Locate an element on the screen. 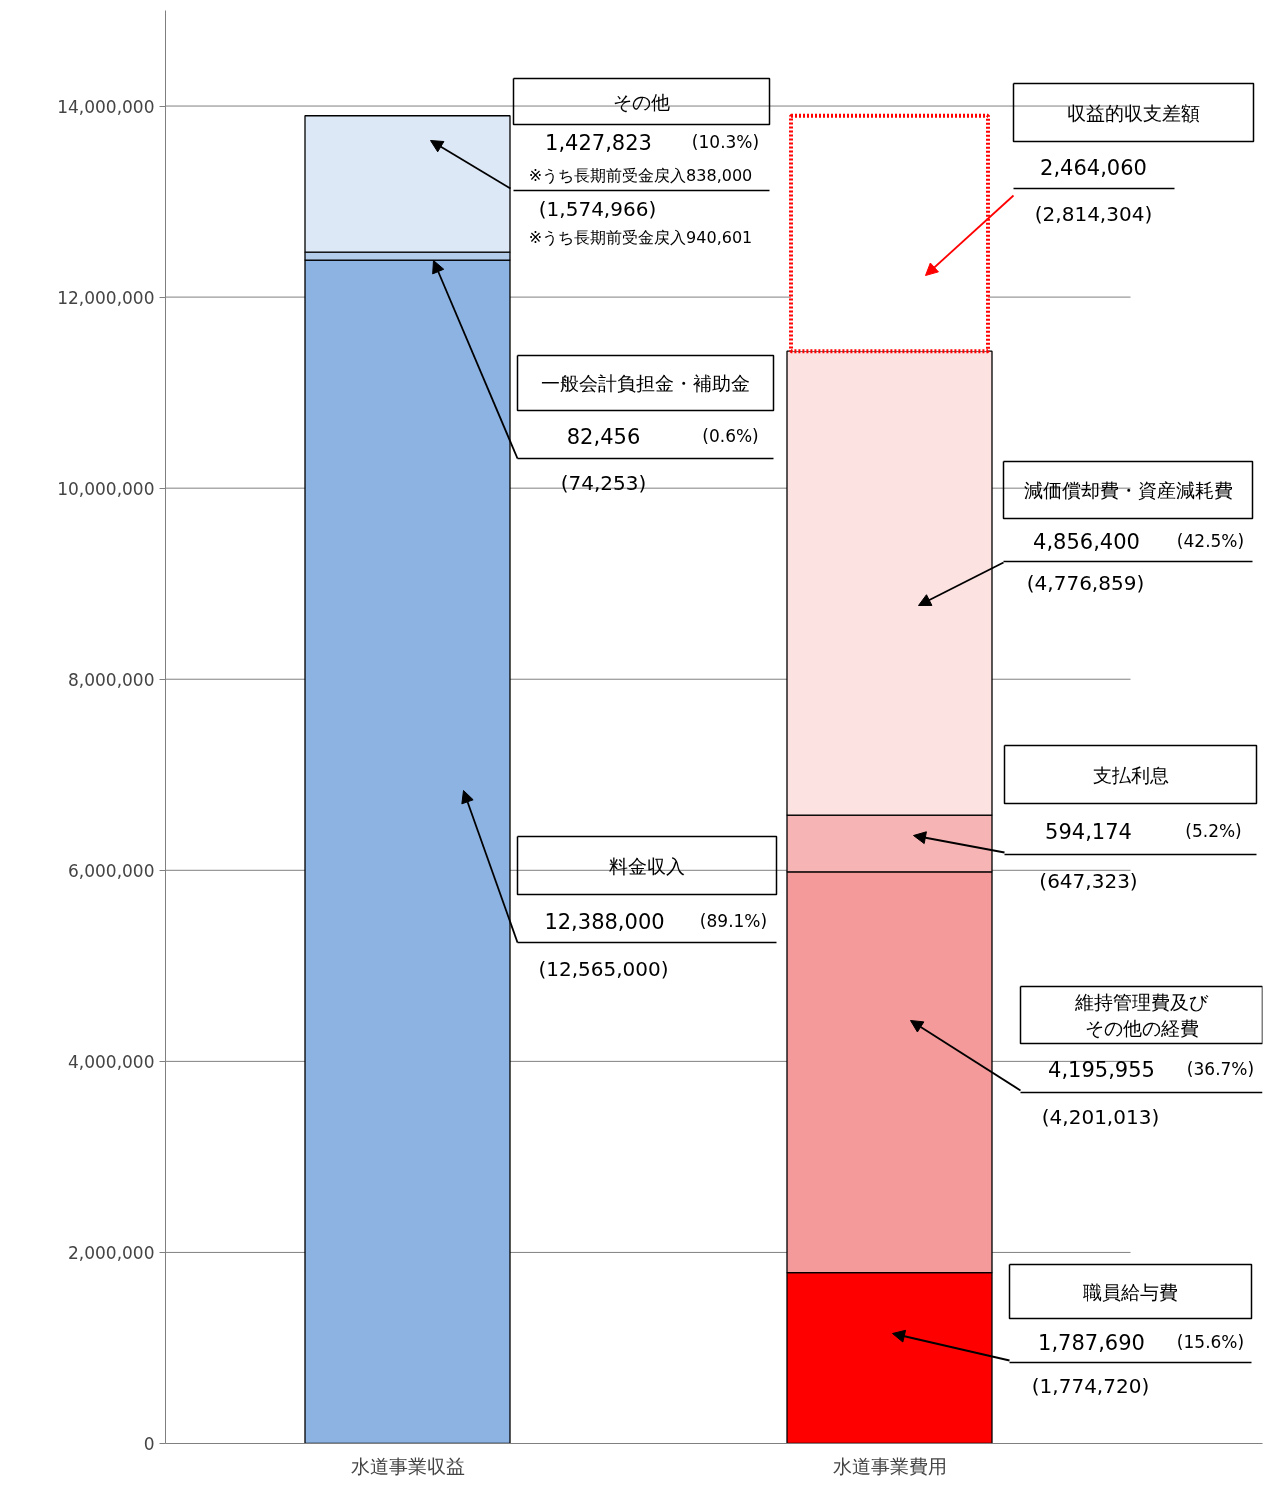 Image resolution: width=1264 pixels, height=1489 pixels. y-tick-label: 10,000,000 is located at coordinates (106, 488).